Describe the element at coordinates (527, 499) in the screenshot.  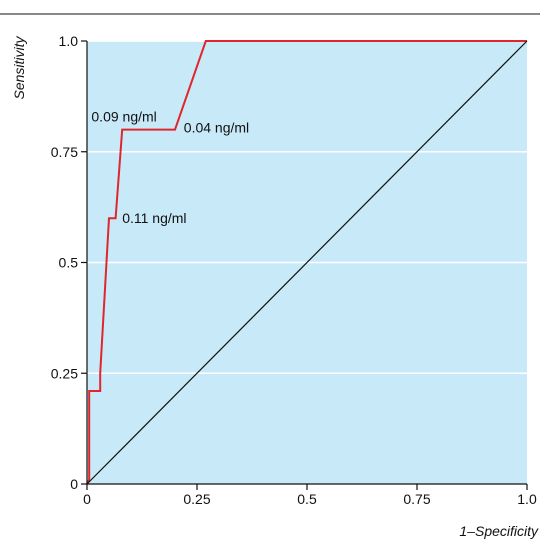
I see `x-tick-label: 1.0` at that location.